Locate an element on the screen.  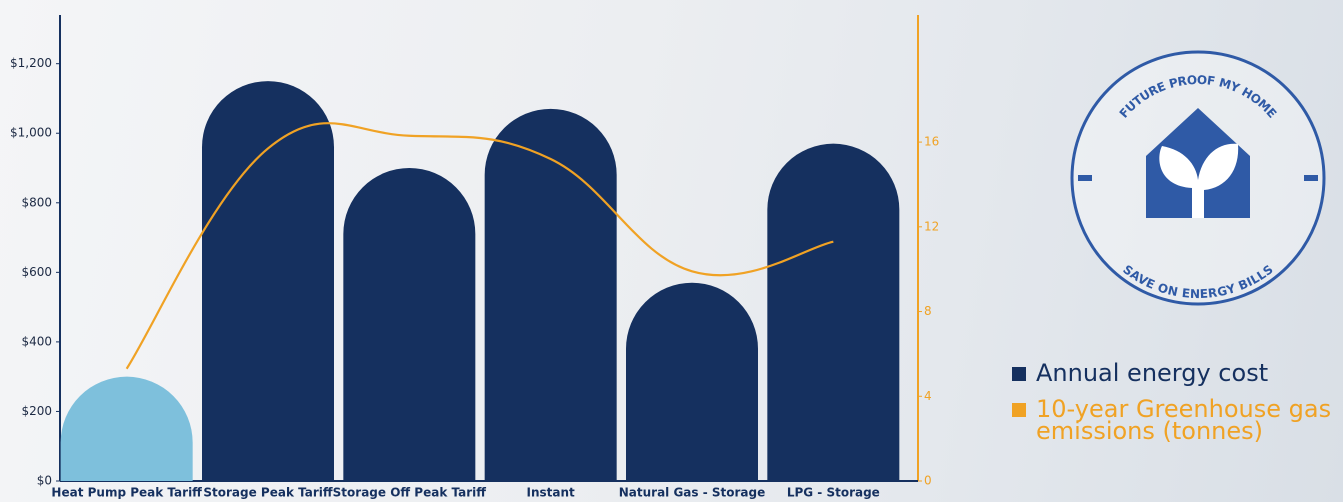
x-tick-label: Storage Peak Tariff is located at coordinates (268, 493).